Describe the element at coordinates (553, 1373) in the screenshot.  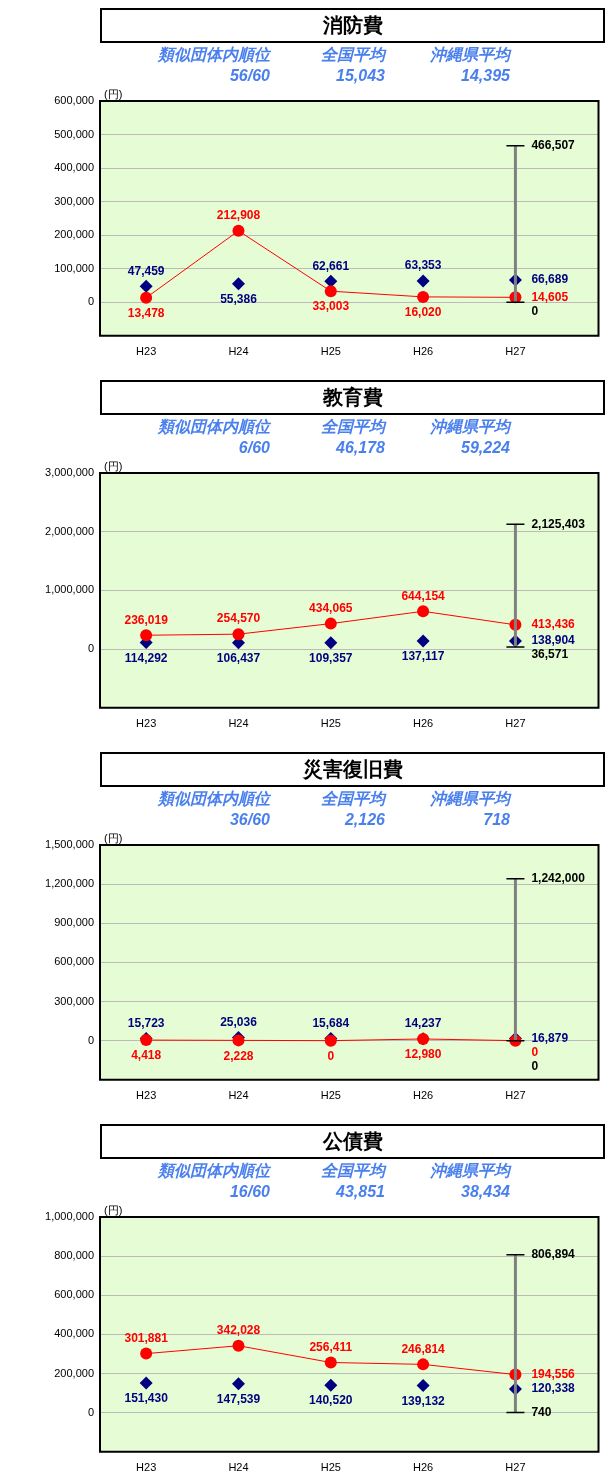
I see `data-label: 194,556` at that location.